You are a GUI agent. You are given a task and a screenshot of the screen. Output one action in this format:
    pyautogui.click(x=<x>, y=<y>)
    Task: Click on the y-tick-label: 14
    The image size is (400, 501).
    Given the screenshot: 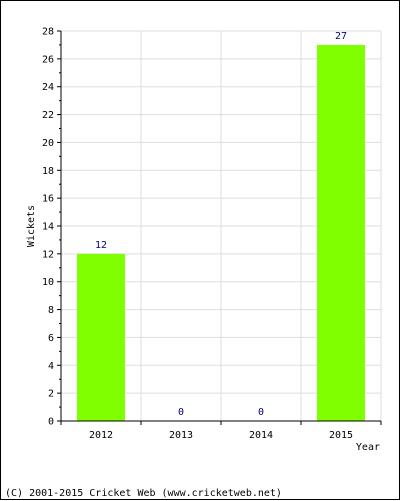 What is the action you would take?
    pyautogui.click(x=48, y=227)
    